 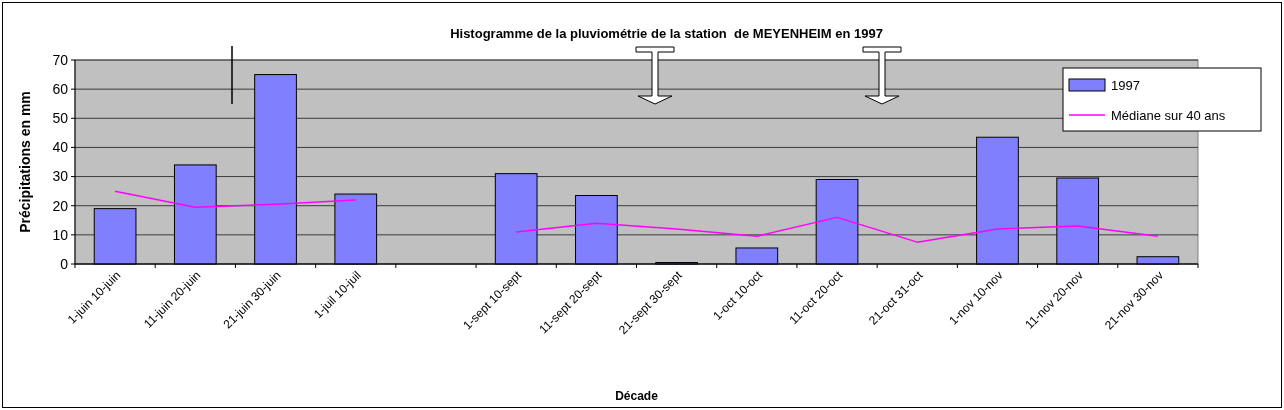 What do you see at coordinates (1125, 85) in the screenshot?
I see `legend-label: 1997` at bounding box center [1125, 85].